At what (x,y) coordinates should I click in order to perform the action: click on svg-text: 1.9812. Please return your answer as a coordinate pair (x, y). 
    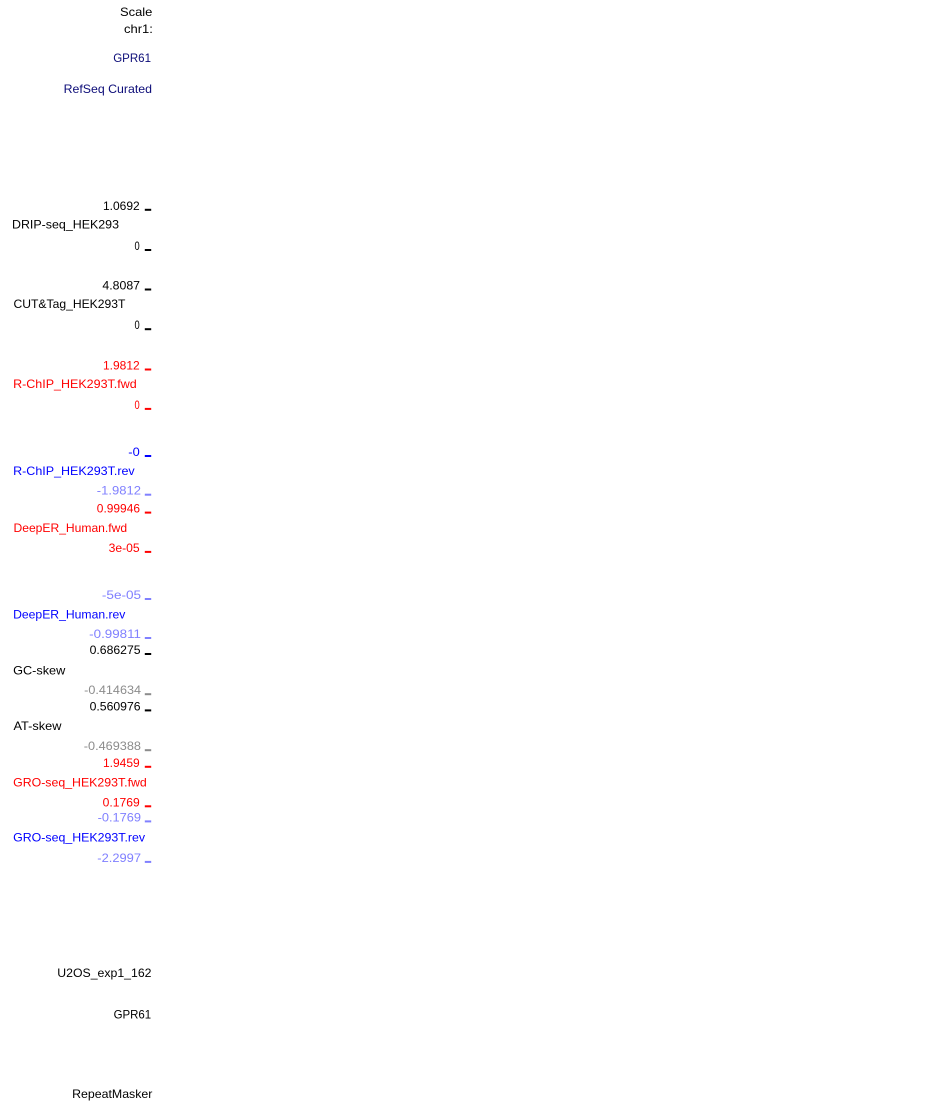
    Looking at the image, I should click on (121, 366).